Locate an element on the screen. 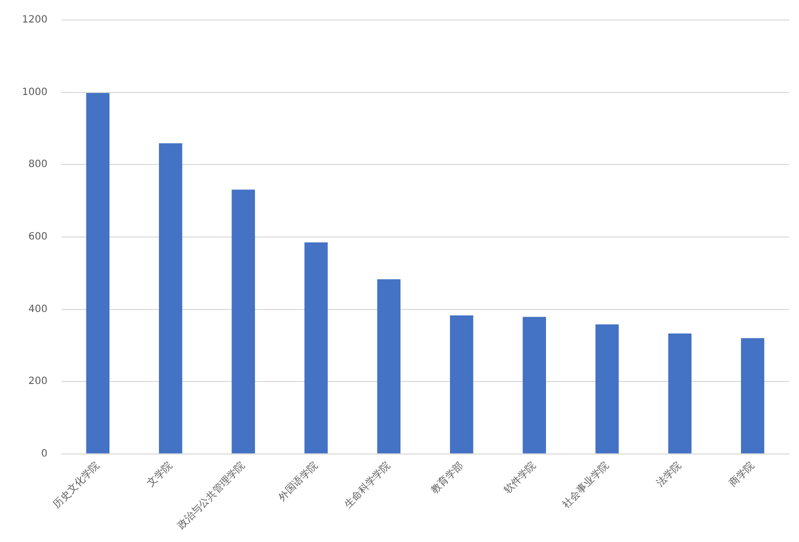 Image resolution: width=799 pixels, height=542 pixels. x-tick-label: 教育学部 is located at coordinates (447, 478).